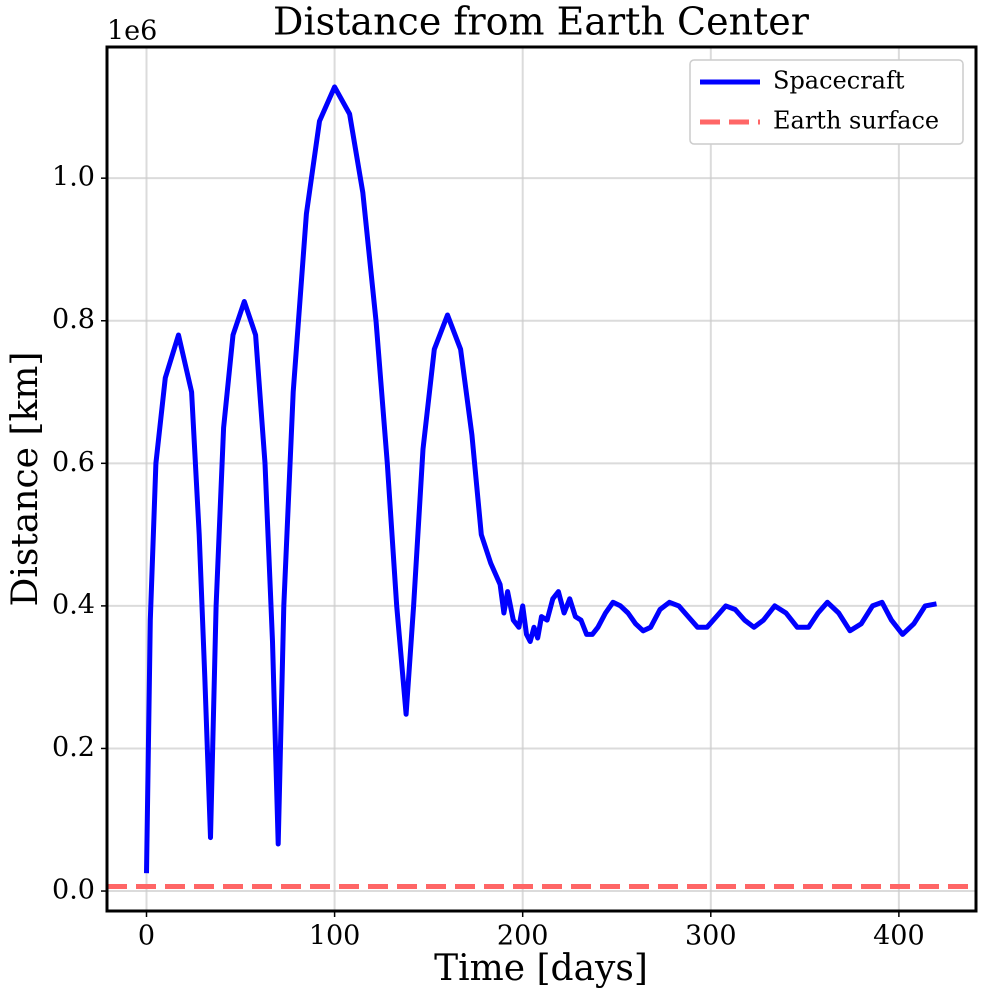 This screenshot has height=1004, width=986. What do you see at coordinates (541, 968) in the screenshot?
I see `x-axis-label: Time [days]` at bounding box center [541, 968].